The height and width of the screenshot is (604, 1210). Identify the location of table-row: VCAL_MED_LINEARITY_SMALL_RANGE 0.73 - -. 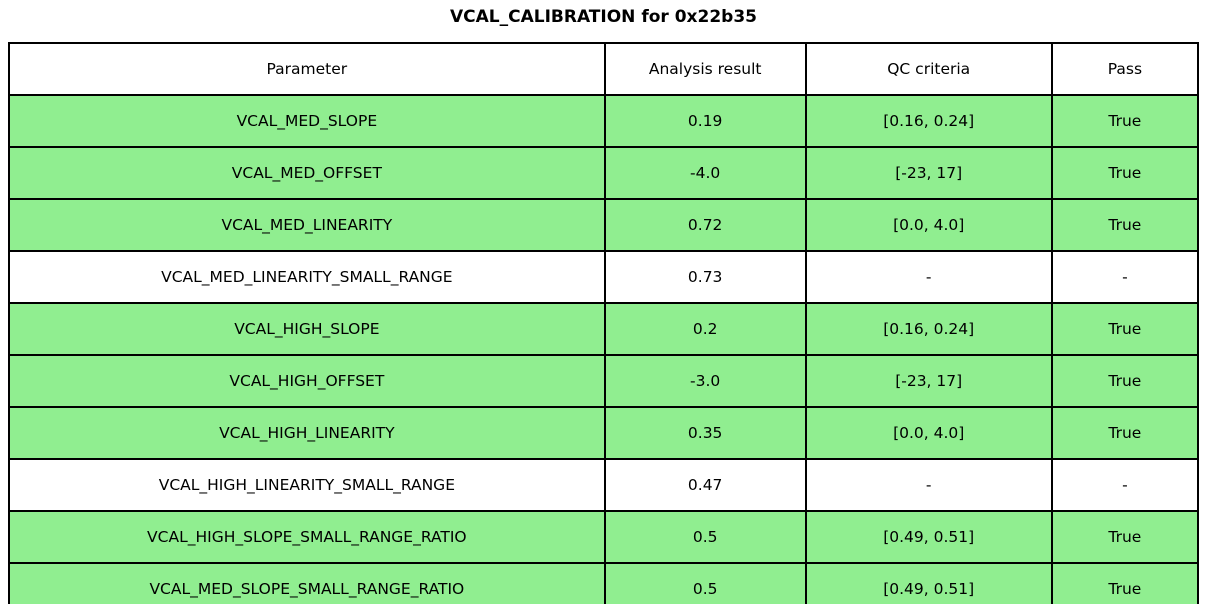
(604, 277).